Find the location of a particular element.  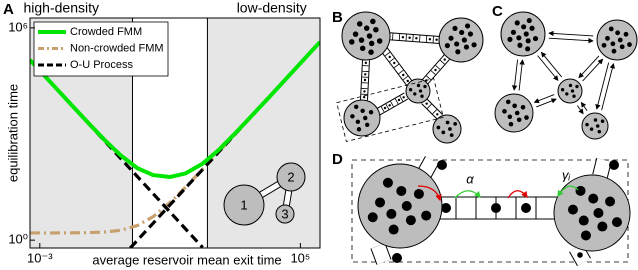

inset-node-label: 2 is located at coordinates (290, 176).